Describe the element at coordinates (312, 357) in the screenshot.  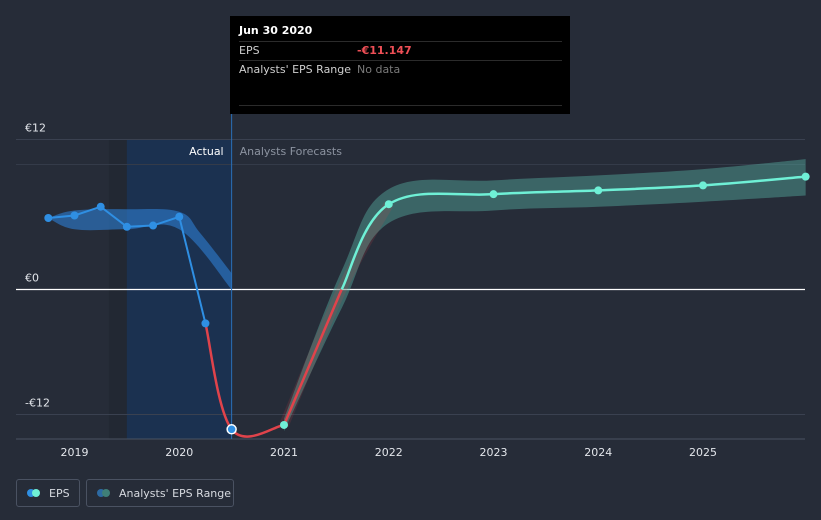
I see `eps-forecast-negative-line` at that location.